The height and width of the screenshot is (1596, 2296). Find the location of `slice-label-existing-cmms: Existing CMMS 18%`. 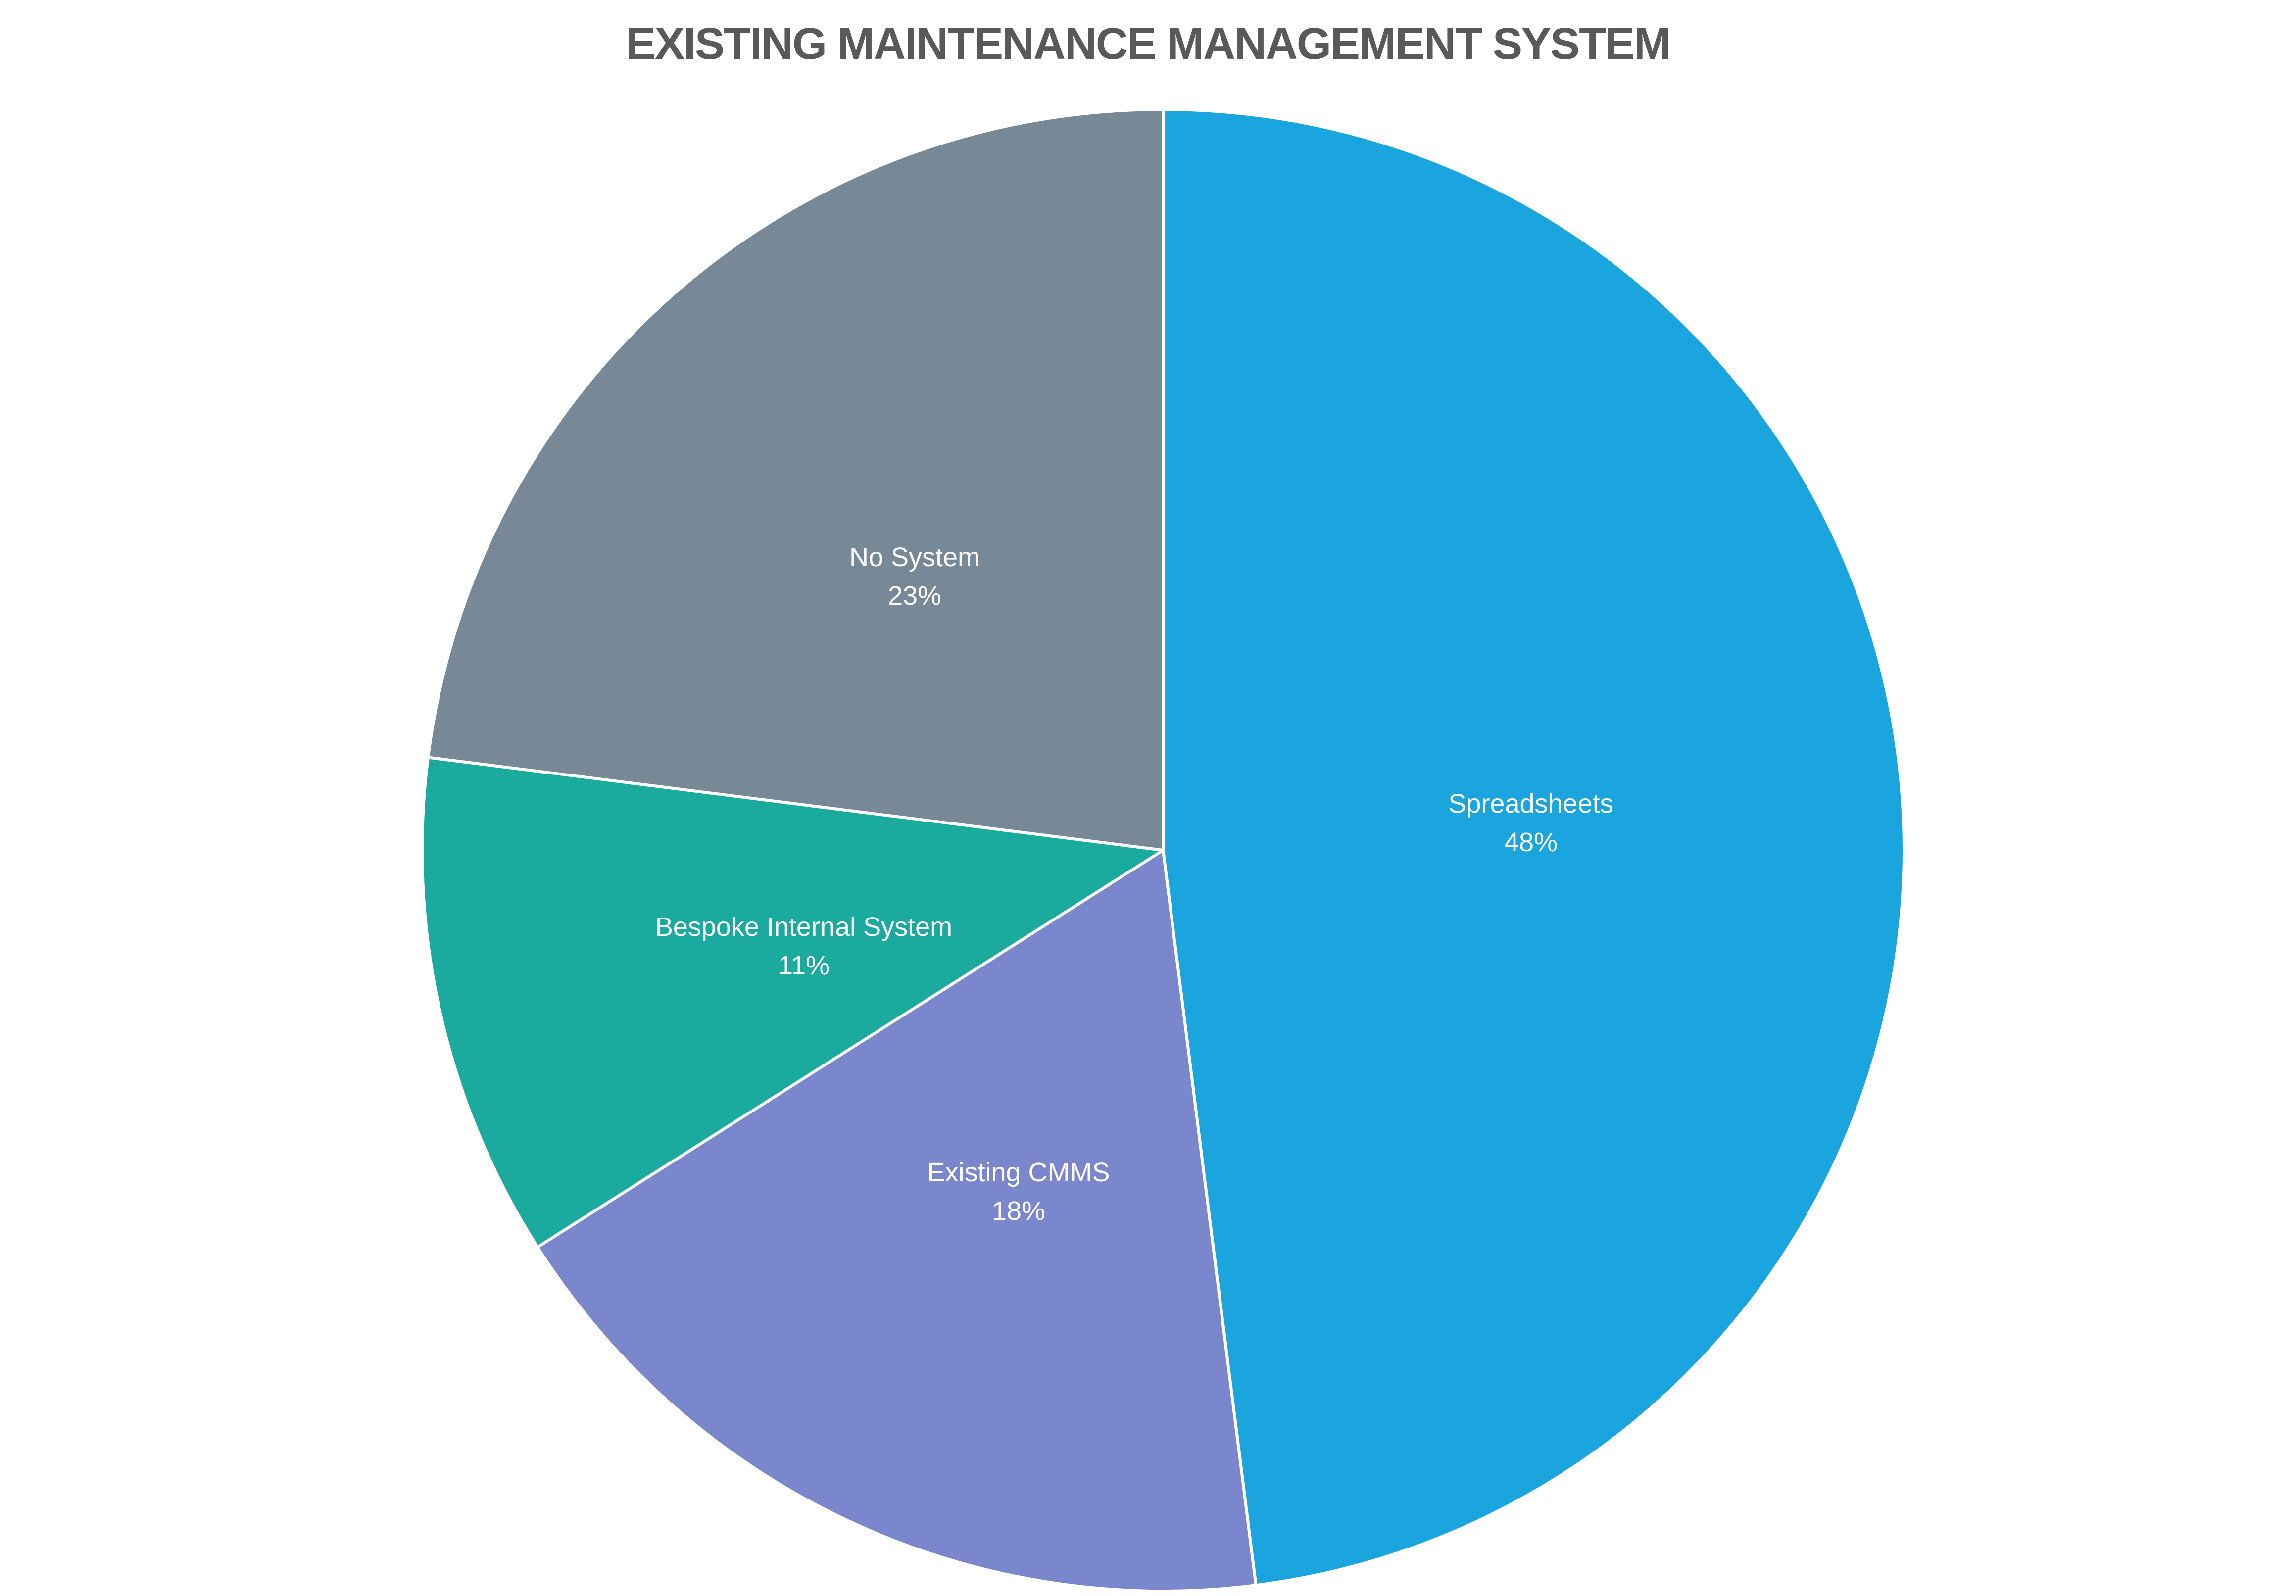

slice-label-existing-cmms: Existing CMMS 18% is located at coordinates (1018, 1192).